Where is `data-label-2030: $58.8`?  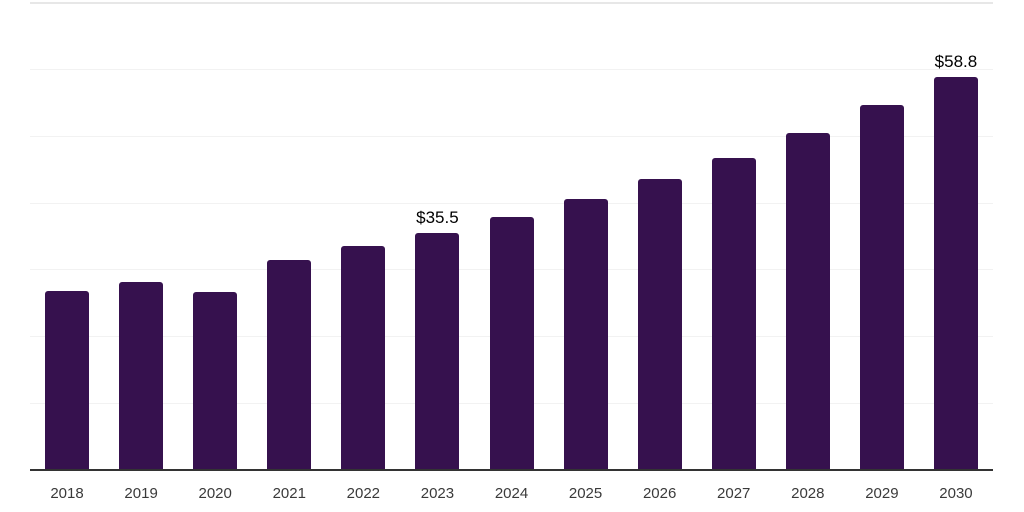
data-label-2030: $58.8 is located at coordinates (956, 61).